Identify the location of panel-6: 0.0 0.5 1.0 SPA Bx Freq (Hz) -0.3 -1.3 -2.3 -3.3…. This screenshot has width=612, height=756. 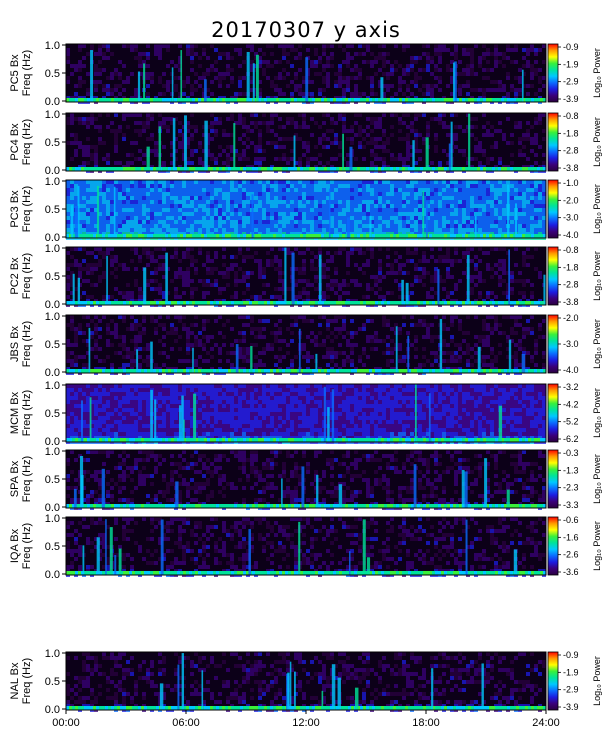
(305, 480).